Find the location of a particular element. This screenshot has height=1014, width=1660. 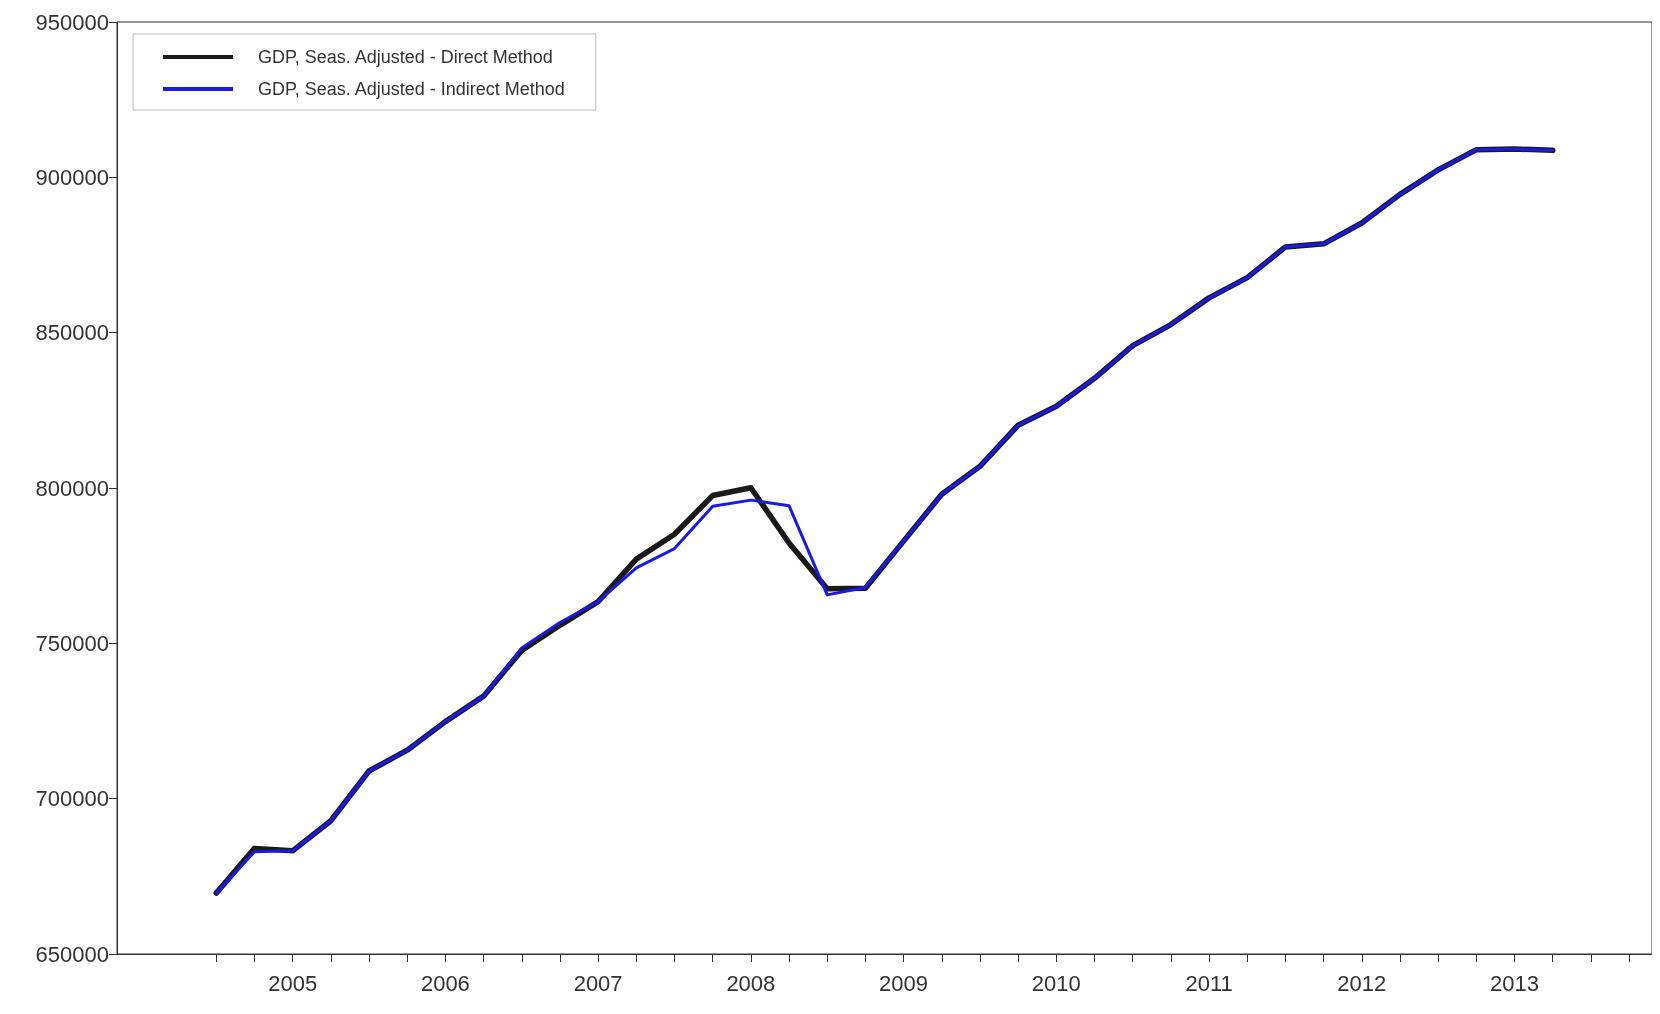

y-tick-label: 900000 is located at coordinates (72, 177).